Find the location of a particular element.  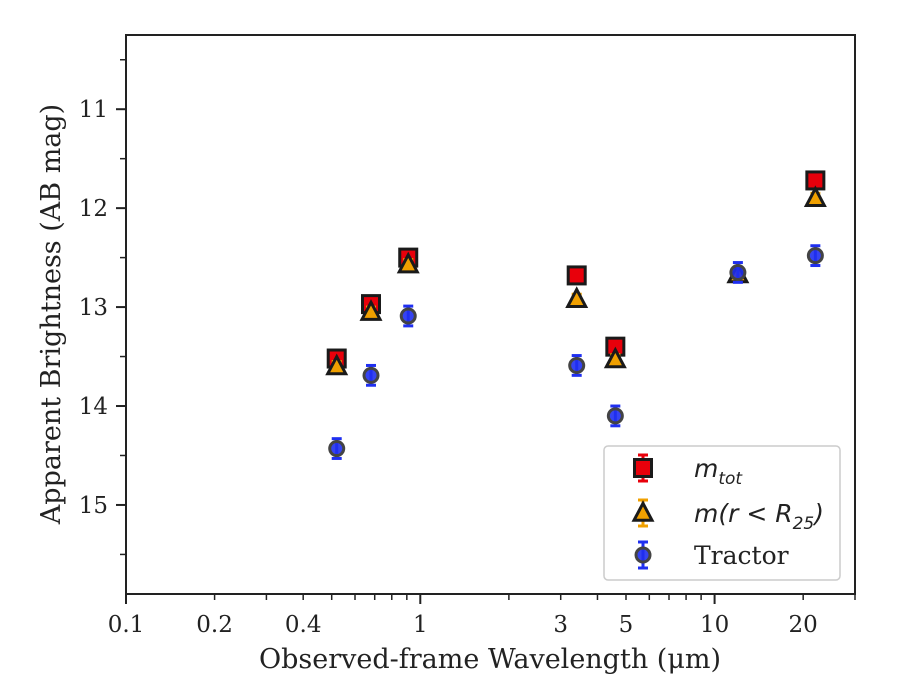

y-tick-label: 14 is located at coordinates (93, 407).